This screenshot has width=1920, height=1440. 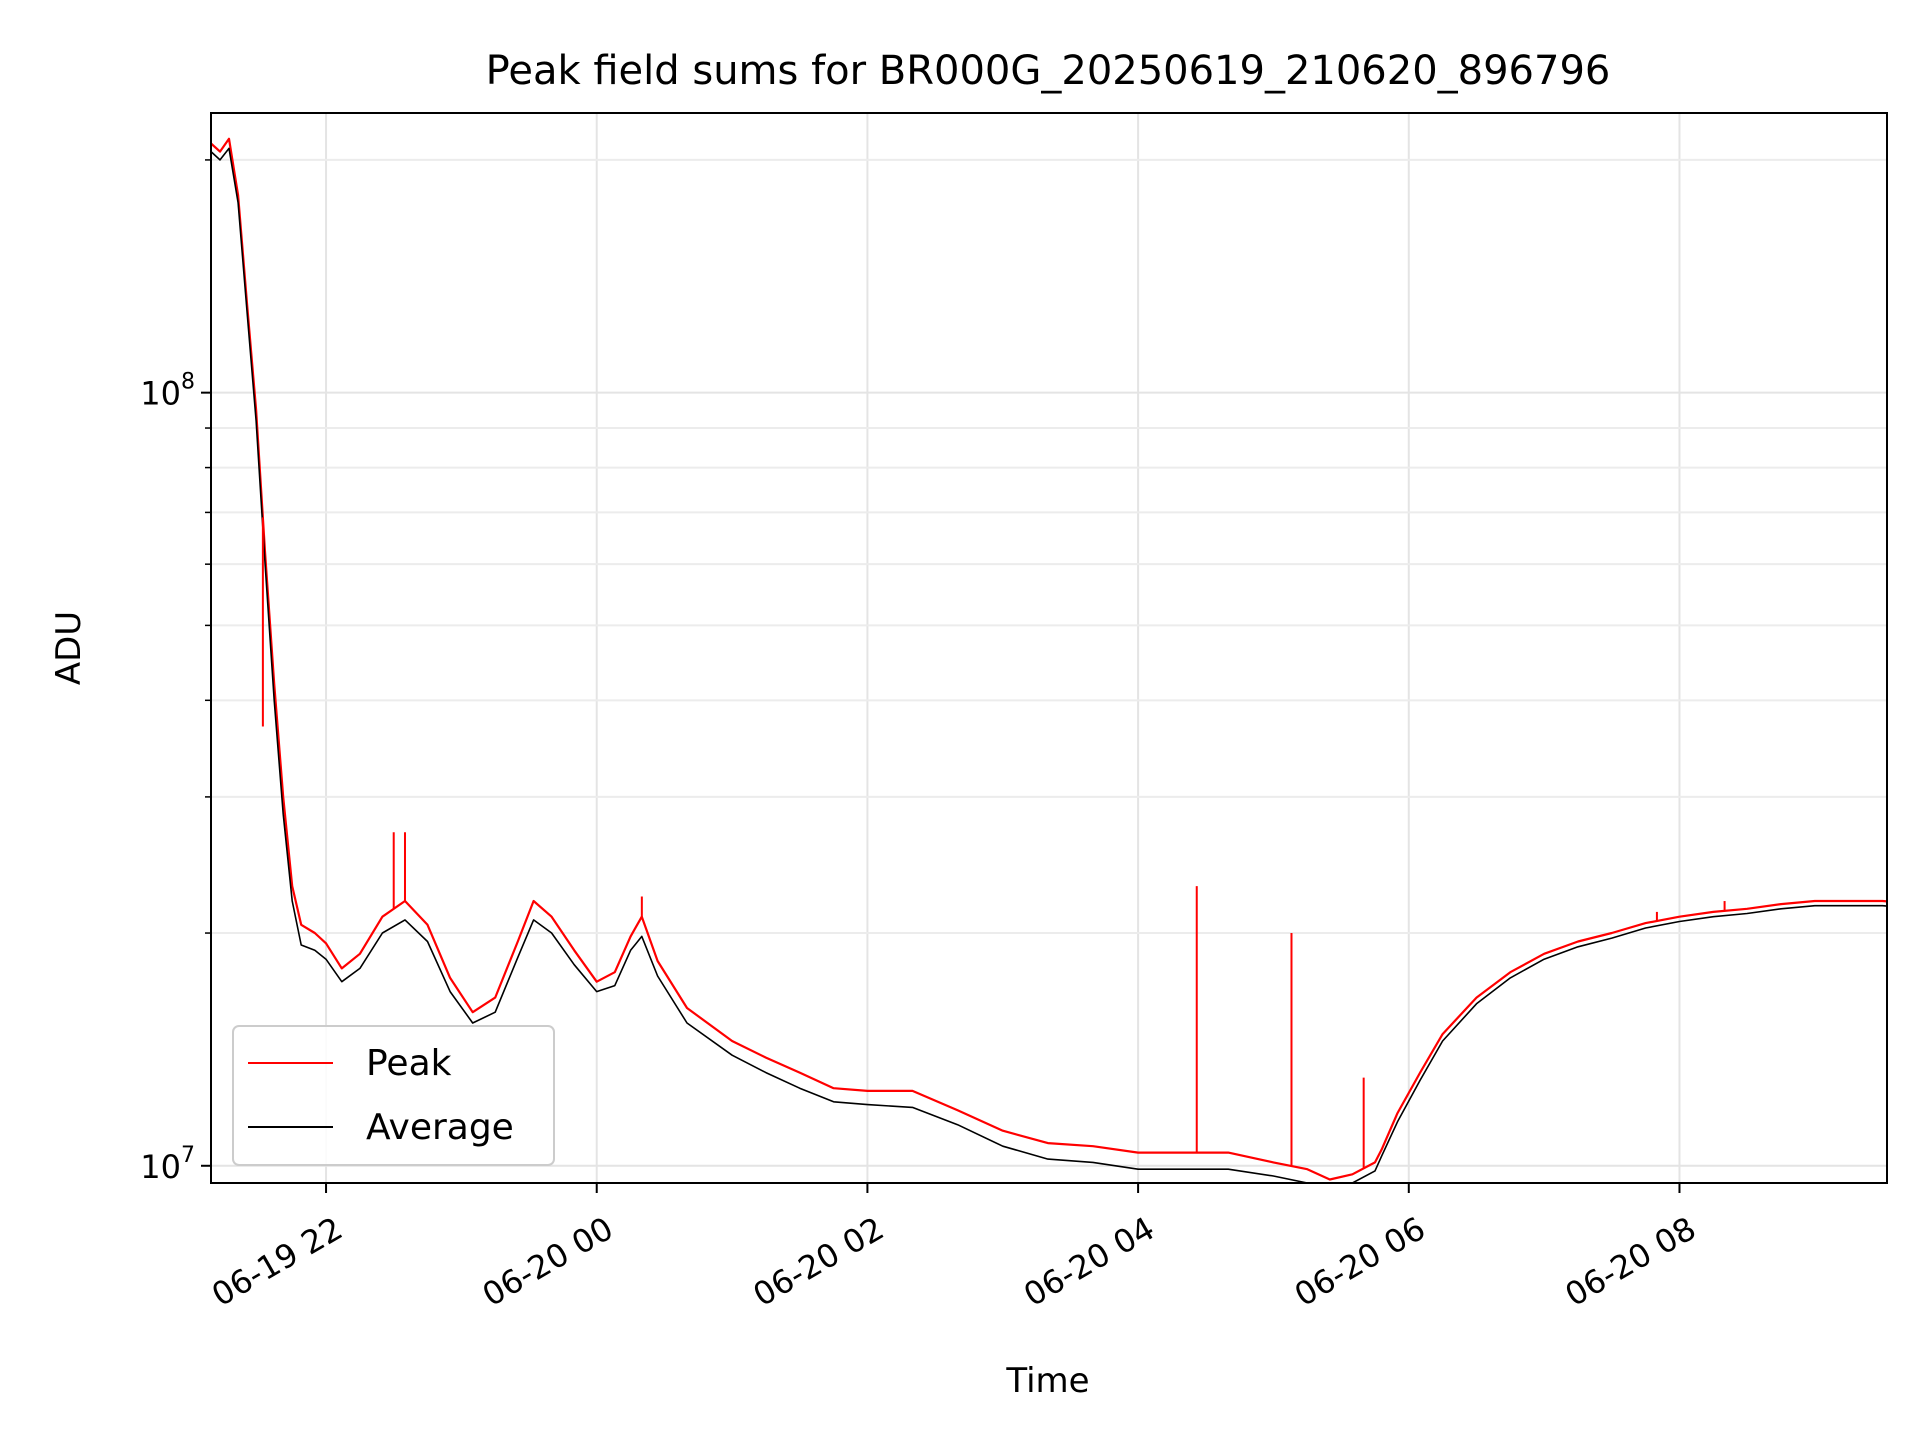 What do you see at coordinates (440, 1127) in the screenshot?
I see `legend-label-average: Average` at bounding box center [440, 1127].